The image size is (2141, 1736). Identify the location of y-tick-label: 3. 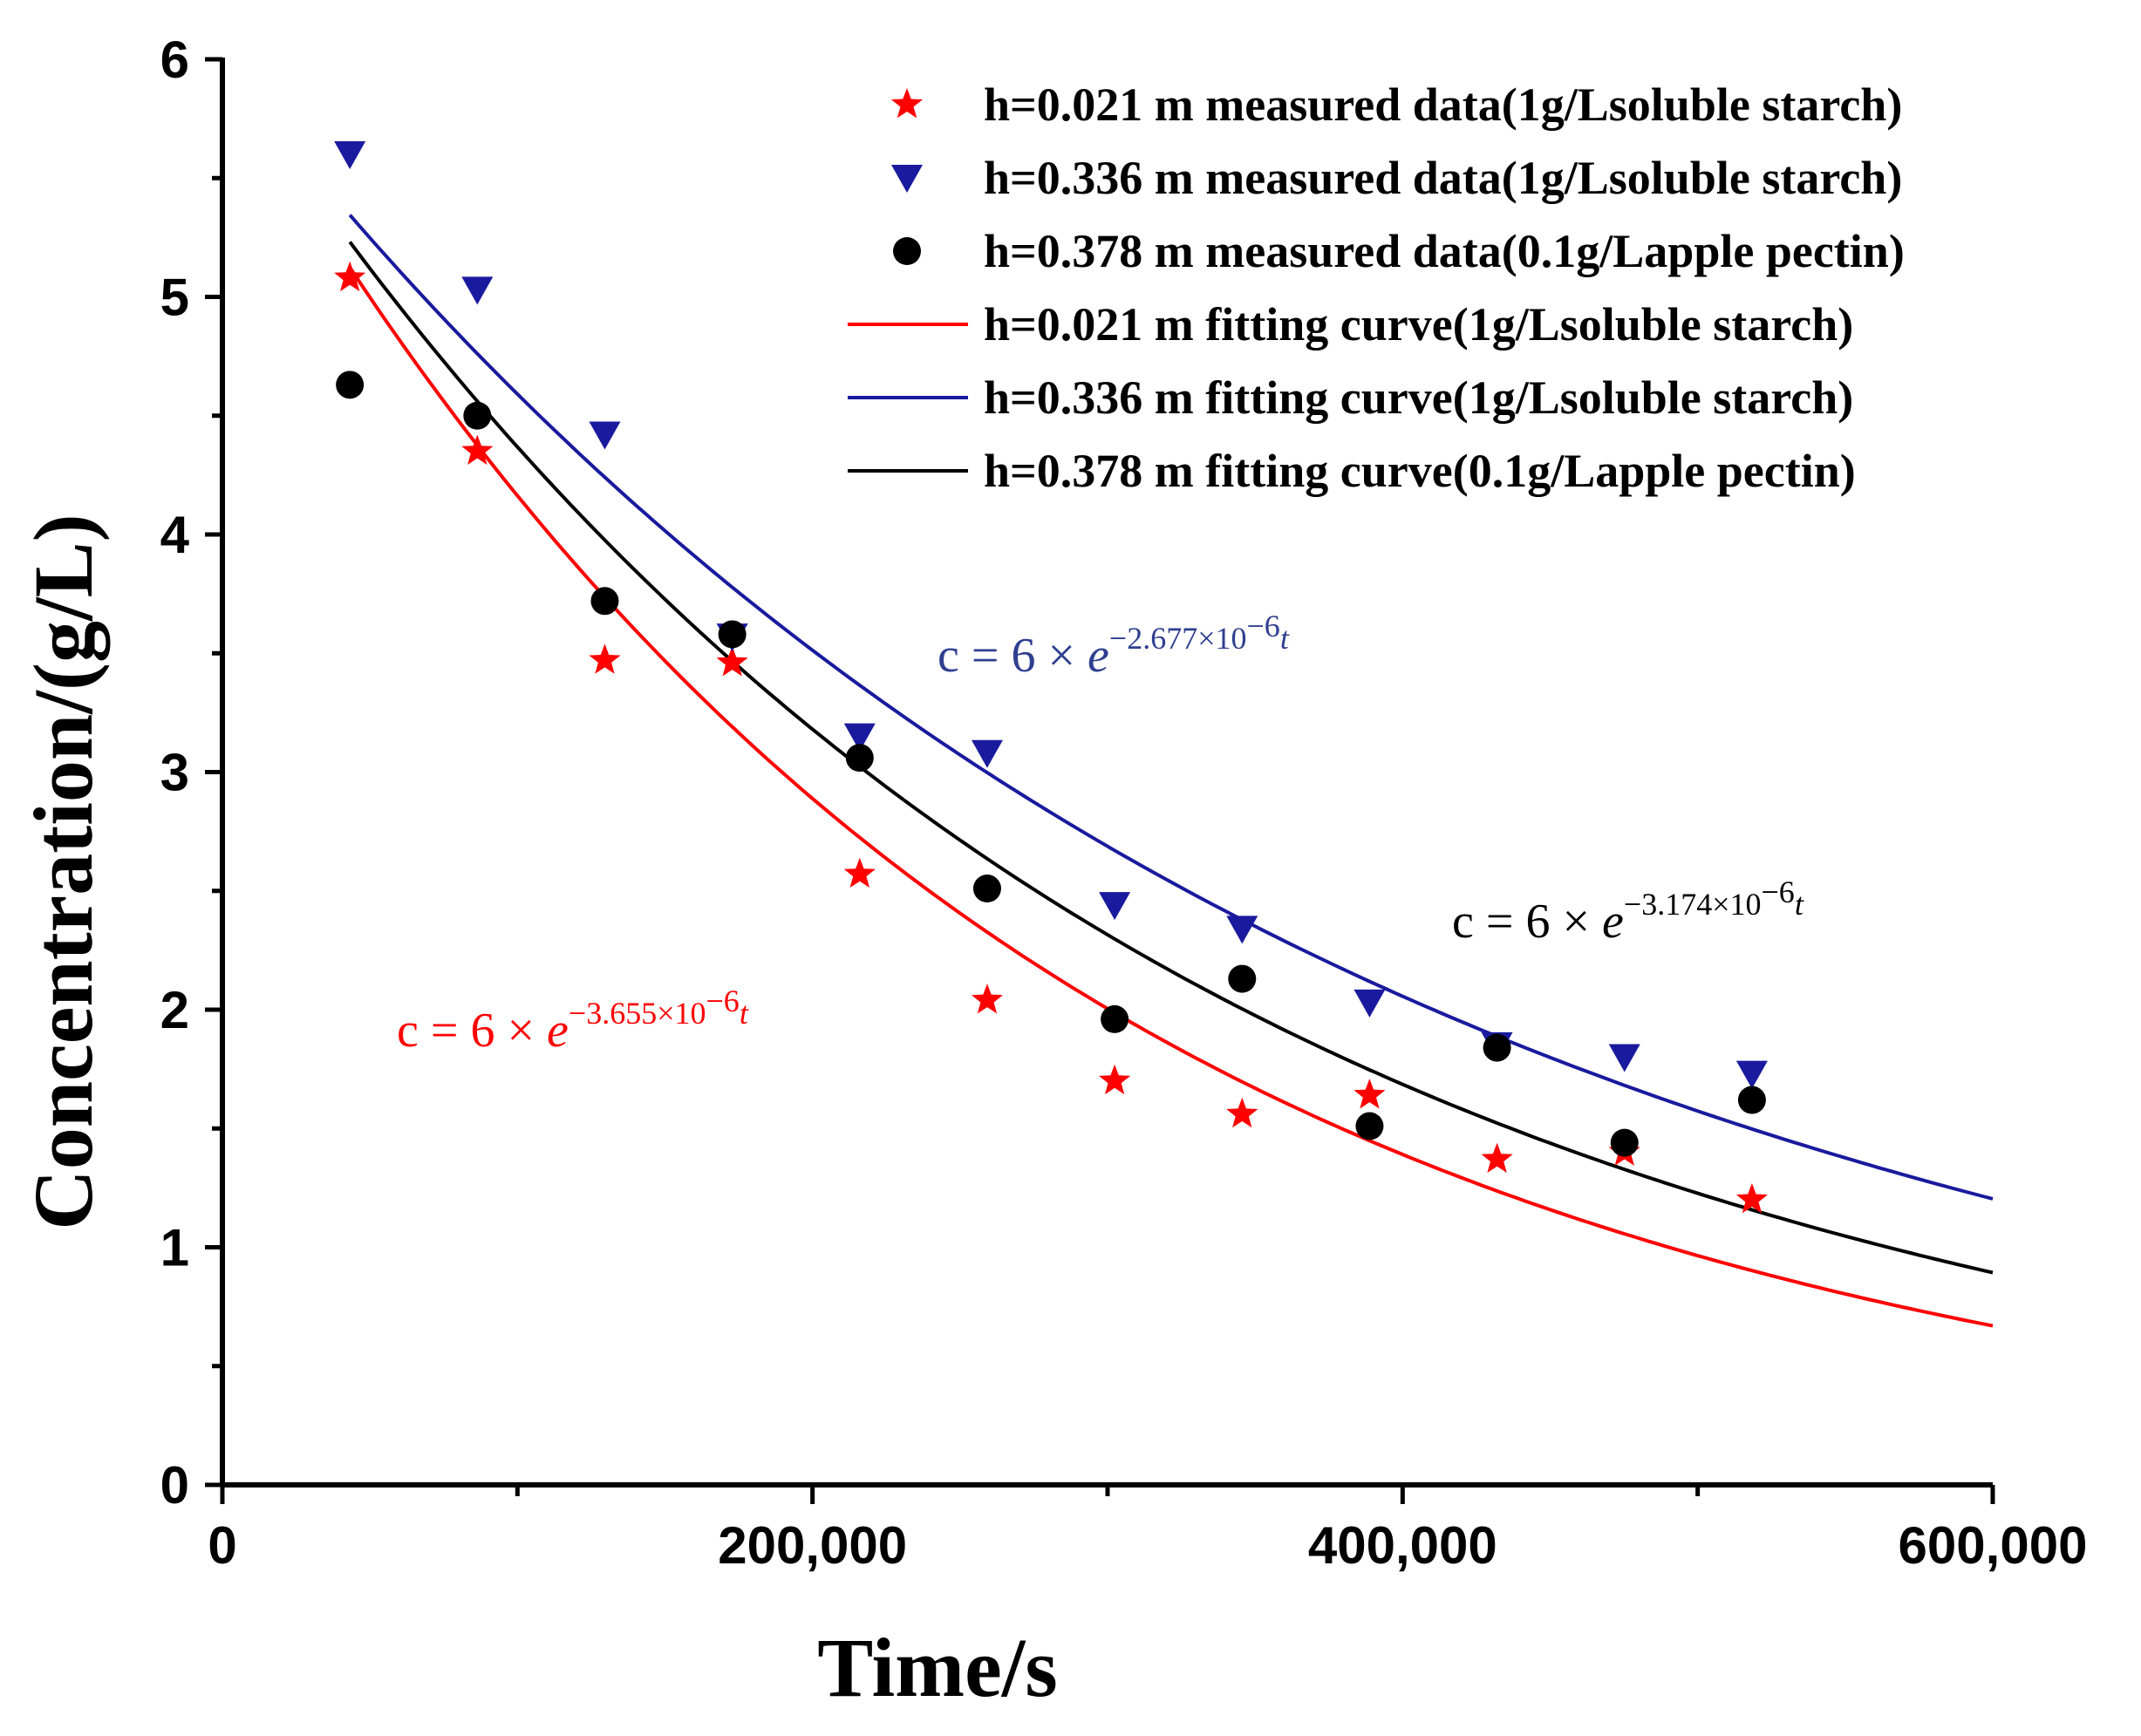
(174, 773).